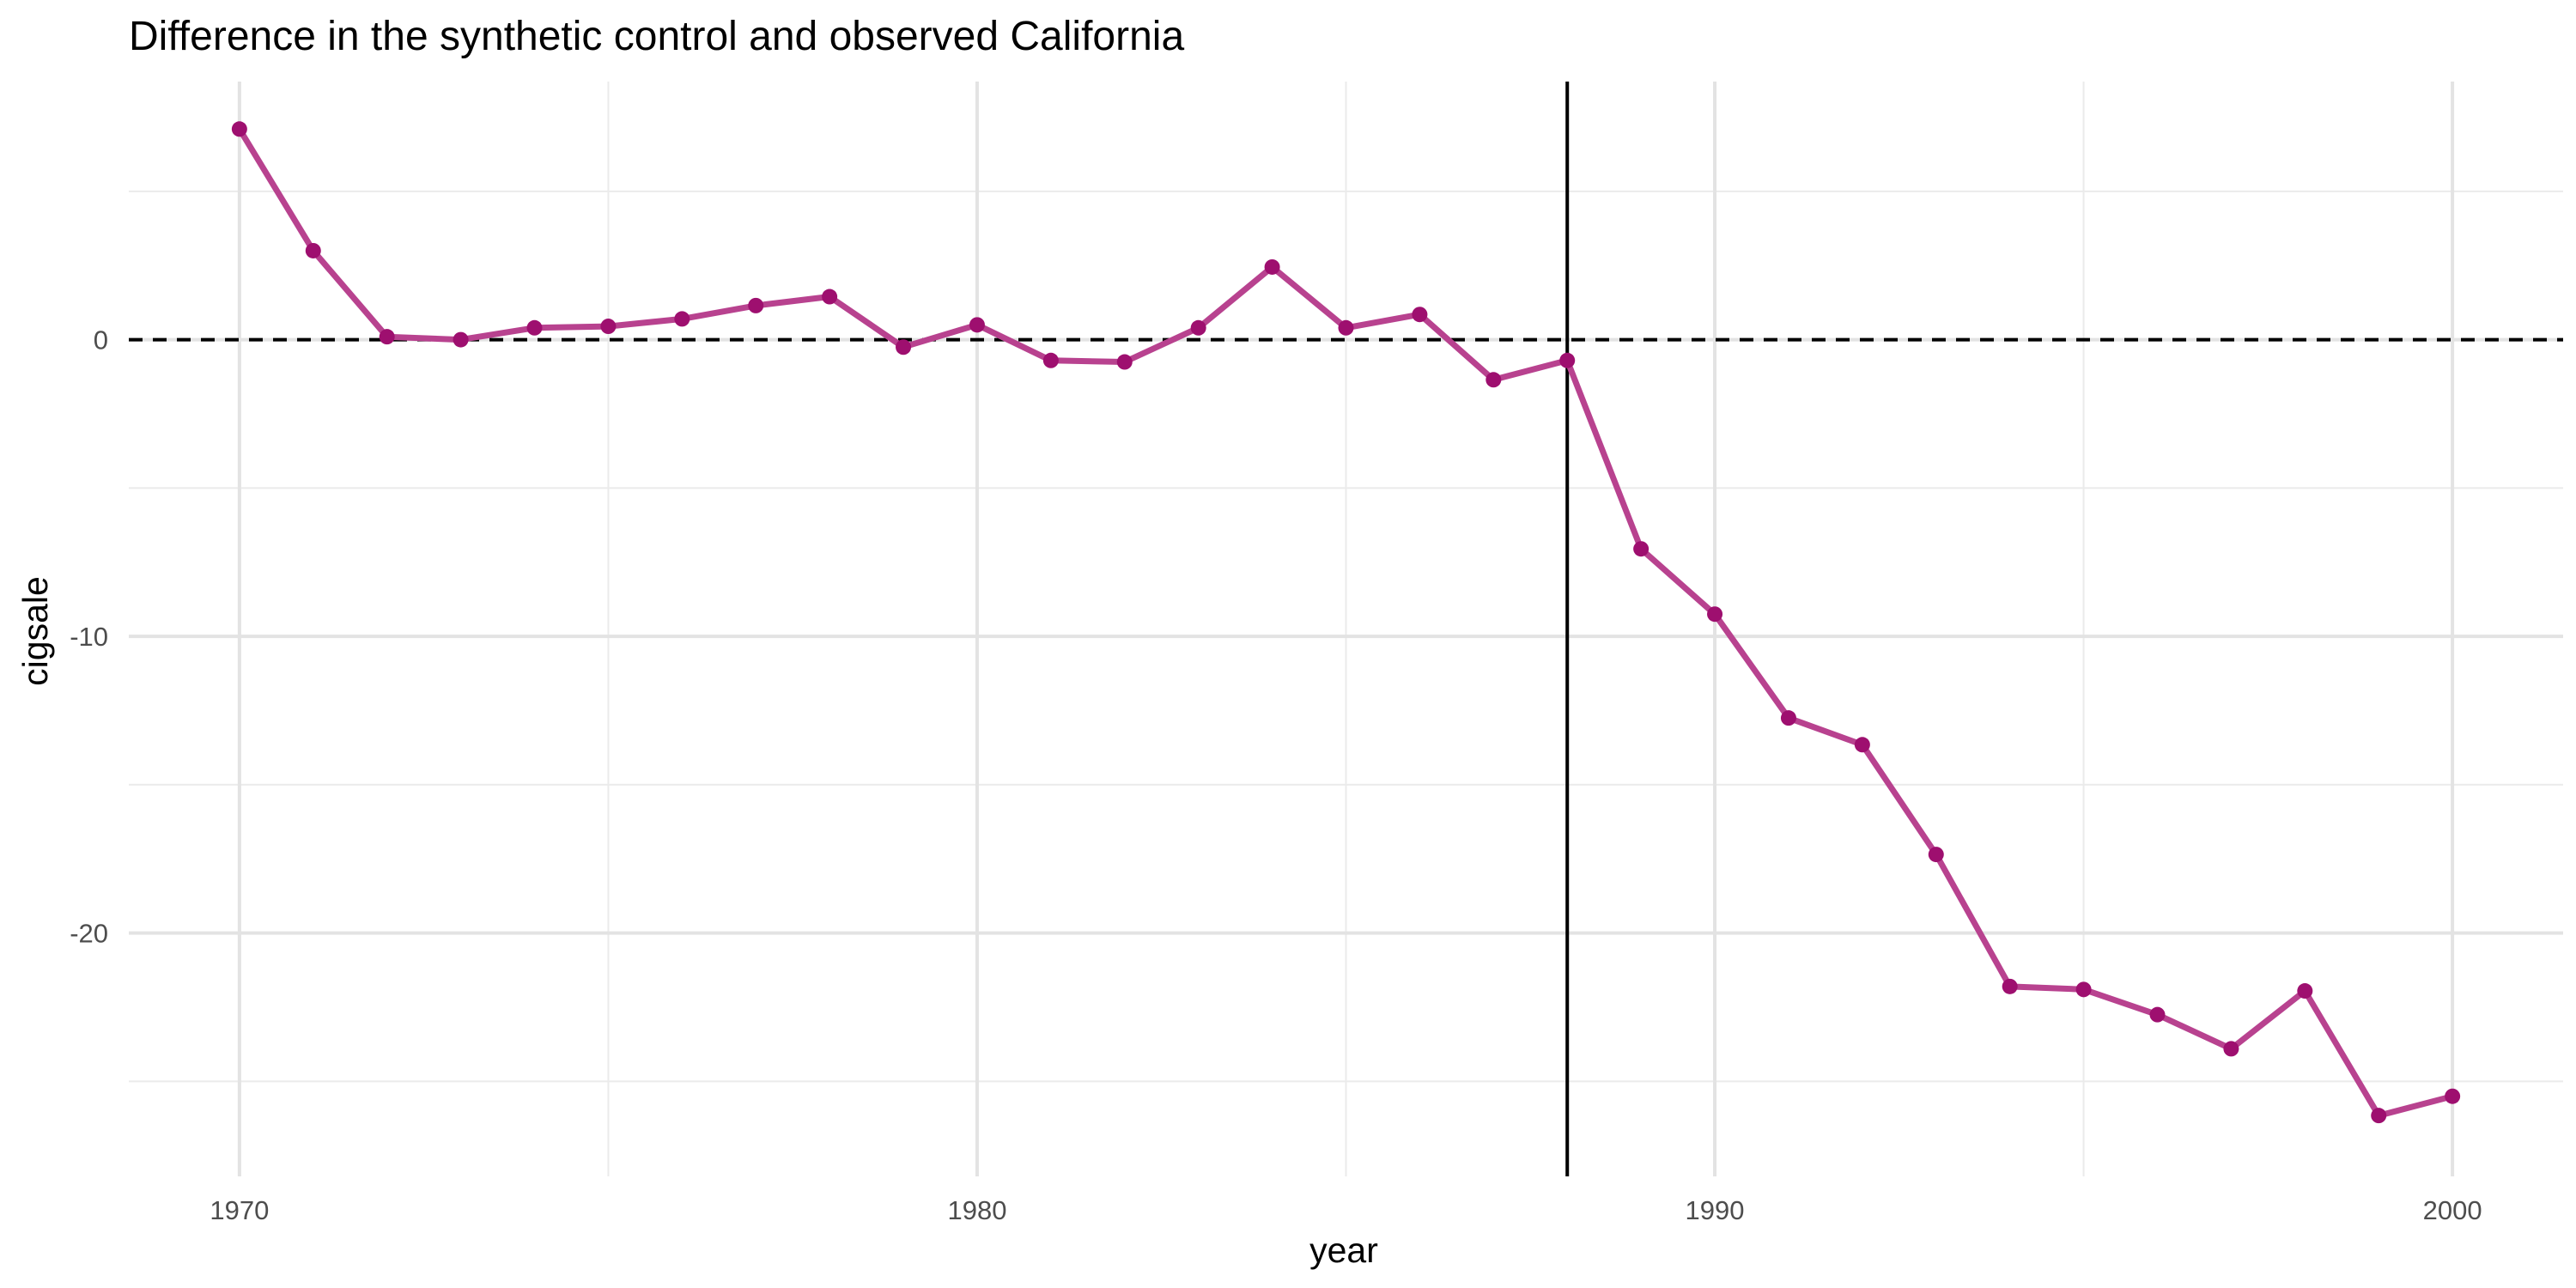 Image resolution: width=2576 pixels, height=1288 pixels. What do you see at coordinates (101, 340) in the screenshot?
I see `y-tick-label: 0` at bounding box center [101, 340].